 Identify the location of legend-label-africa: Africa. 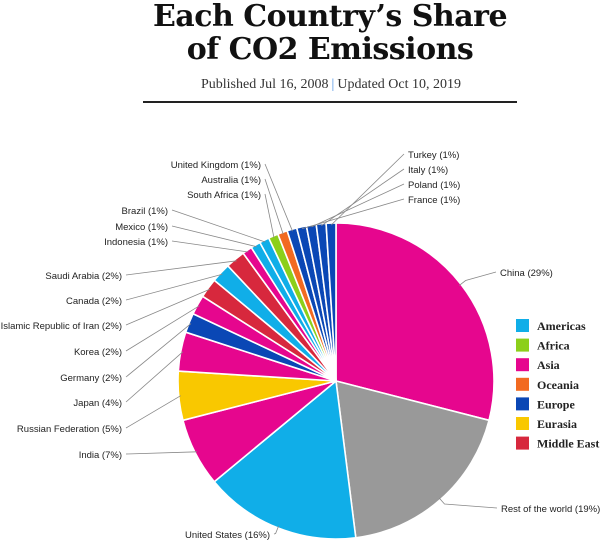
(553, 346).